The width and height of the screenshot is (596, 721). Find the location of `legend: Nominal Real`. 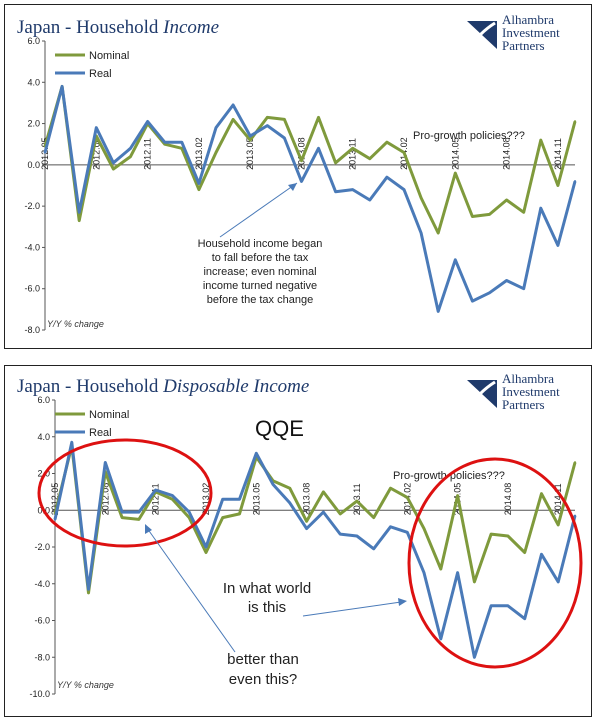

legend: Nominal Real is located at coordinates (92, 65).